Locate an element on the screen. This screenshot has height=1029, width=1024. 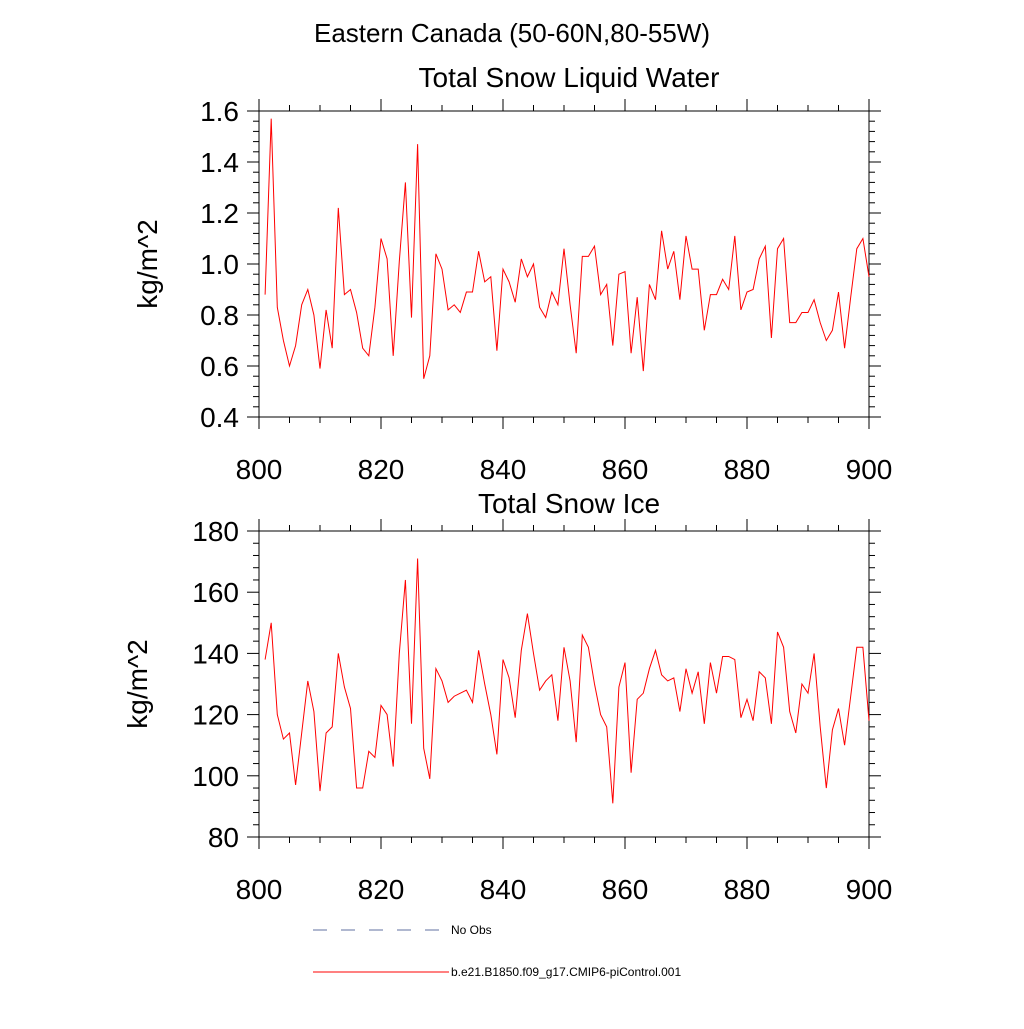
y-tick-label: 140 is located at coordinates (215, 653).